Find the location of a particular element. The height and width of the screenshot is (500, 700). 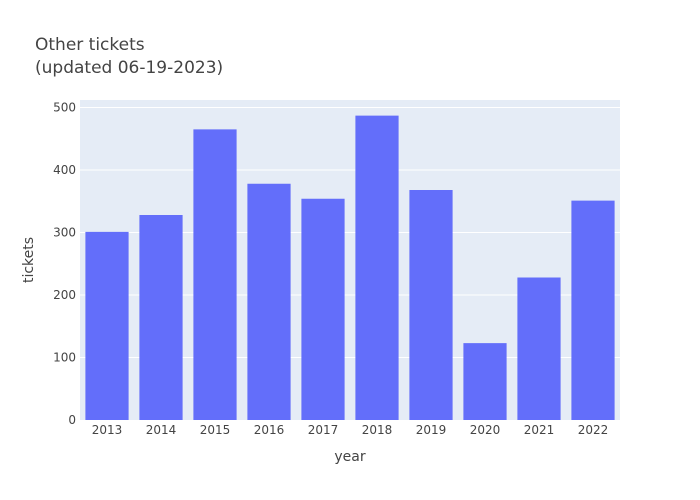

x-tick-label: 2020 is located at coordinates (485, 430).